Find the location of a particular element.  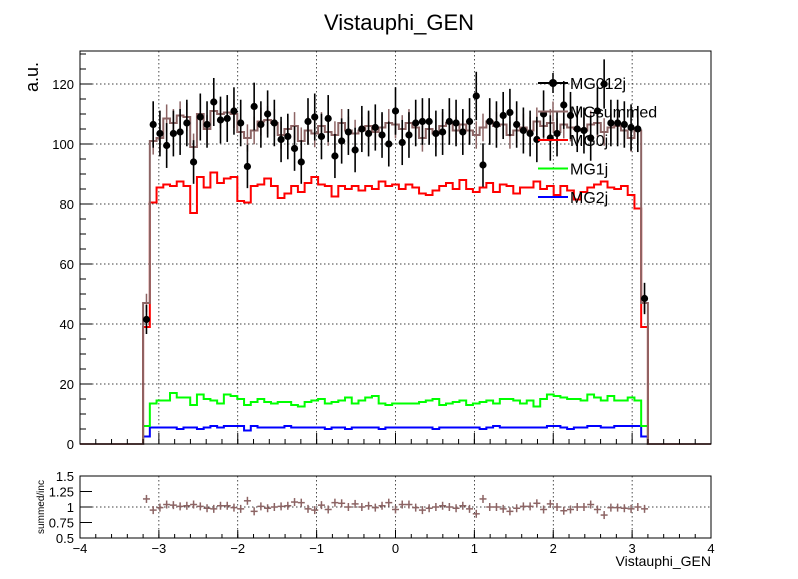

x-tick-label: −1 is located at coordinates (316, 548).